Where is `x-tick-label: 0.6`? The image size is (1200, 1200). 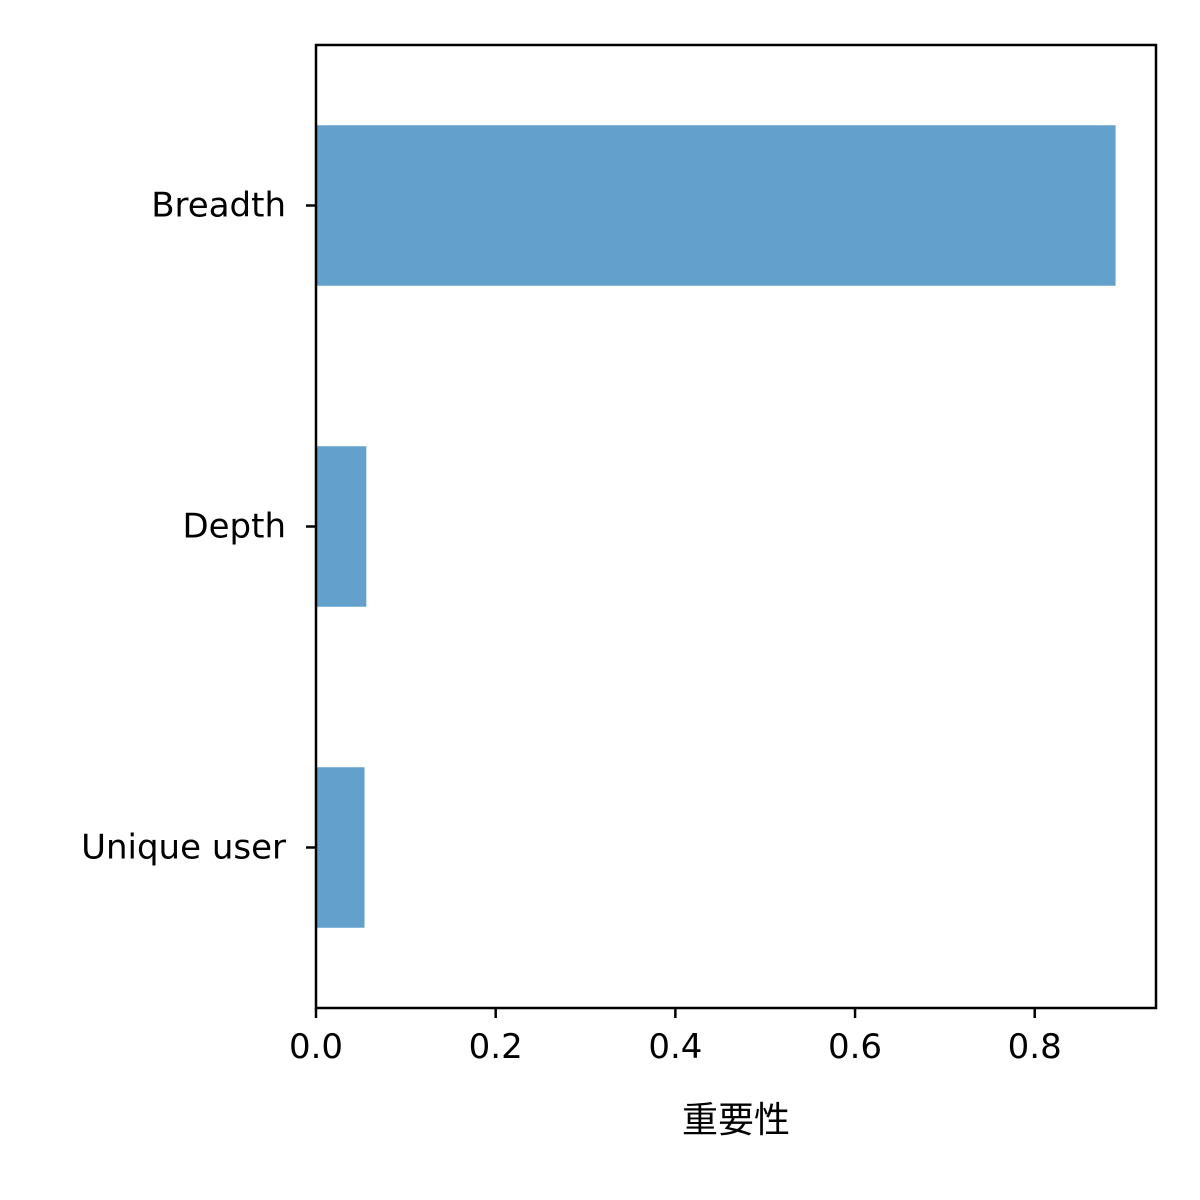
x-tick-label: 0.6 is located at coordinates (855, 1047).